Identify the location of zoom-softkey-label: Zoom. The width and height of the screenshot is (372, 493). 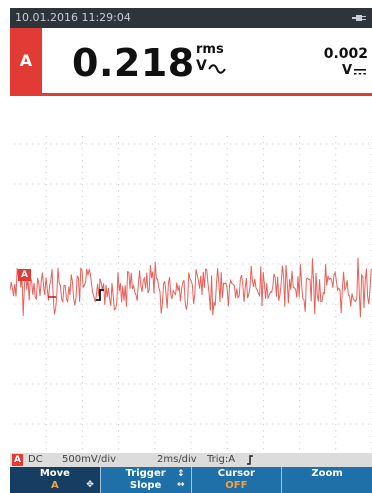
(327, 473).